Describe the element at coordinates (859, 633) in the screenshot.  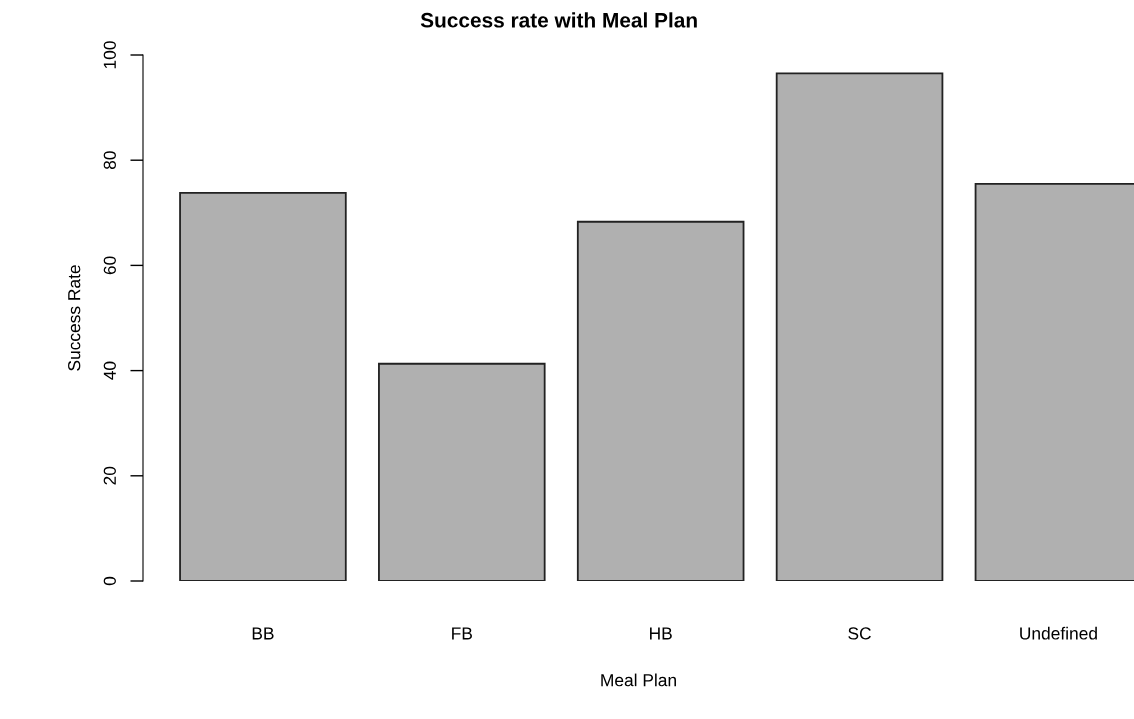
I see `x-tick-label: SC` at that location.